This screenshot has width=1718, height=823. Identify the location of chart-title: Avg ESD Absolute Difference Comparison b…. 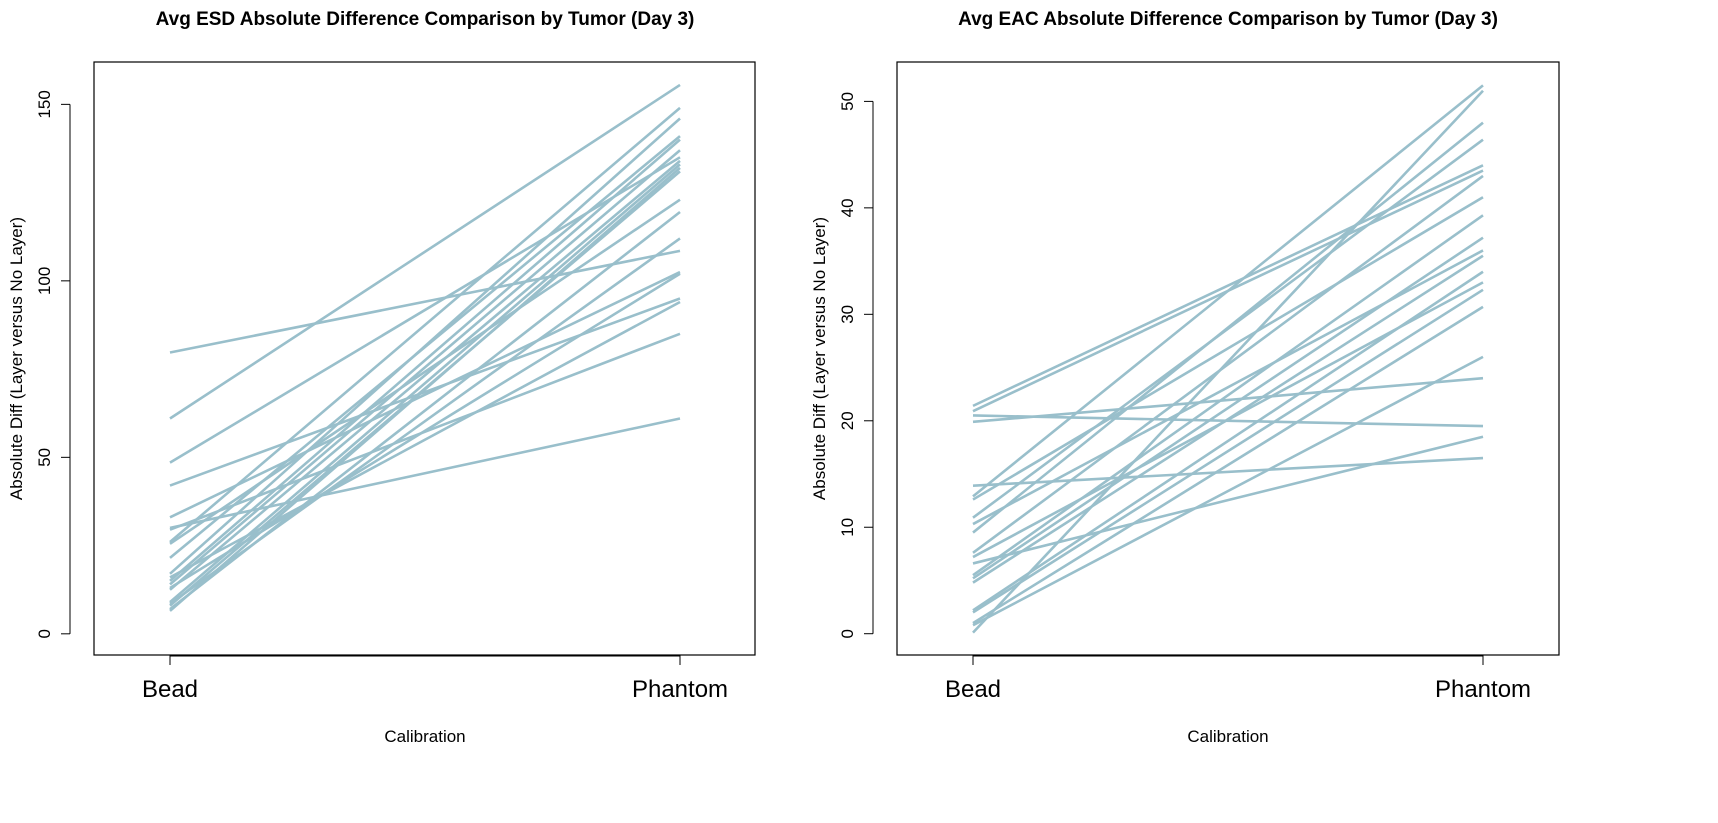
(425, 19).